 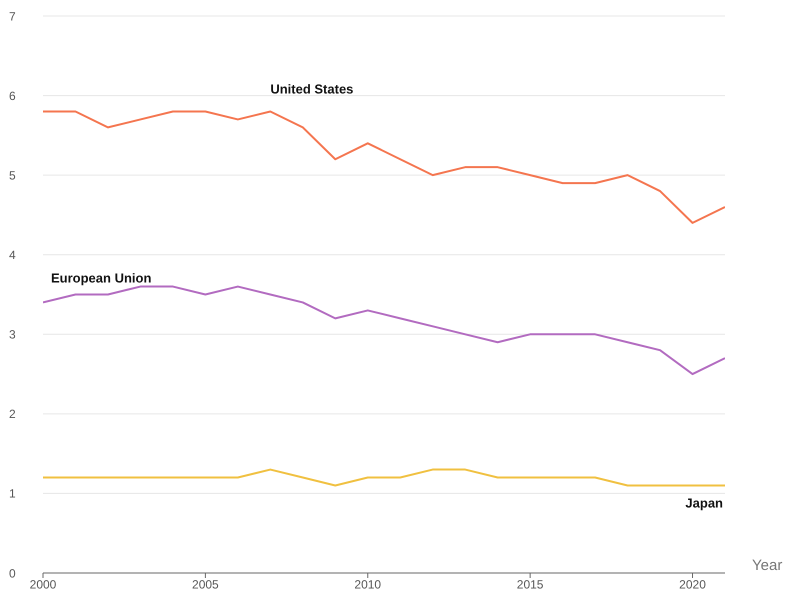 I want to click on y-tick-label: 7, so click(x=12, y=16).